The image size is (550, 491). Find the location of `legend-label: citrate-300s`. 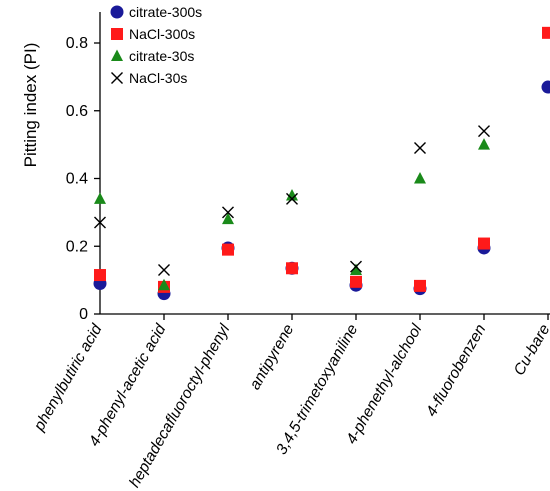

legend-label: citrate-300s is located at coordinates (165, 12).